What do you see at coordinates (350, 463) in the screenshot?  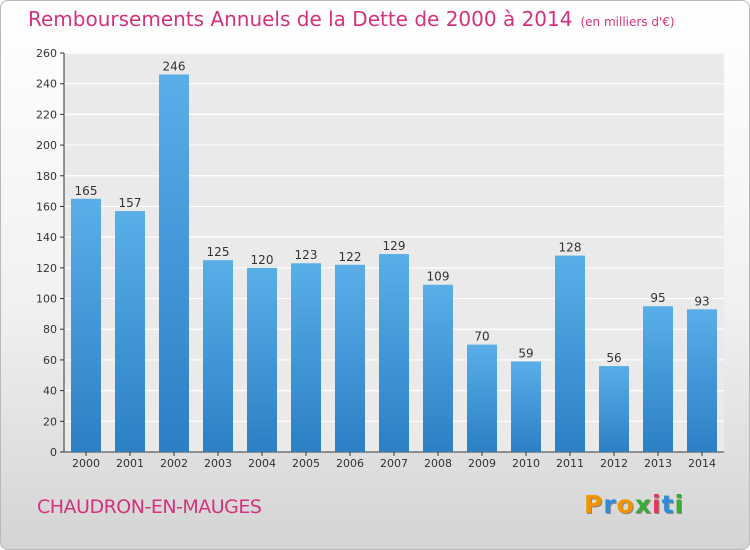 I see `x-tick-label: 2006` at bounding box center [350, 463].